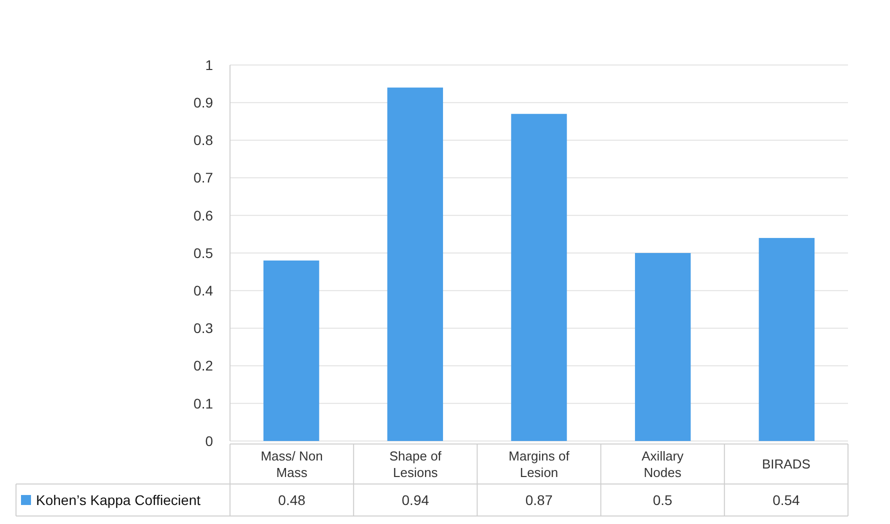 The height and width of the screenshot is (524, 890). What do you see at coordinates (204, 328) in the screenshot?
I see `y-tick-label: 0.3` at bounding box center [204, 328].